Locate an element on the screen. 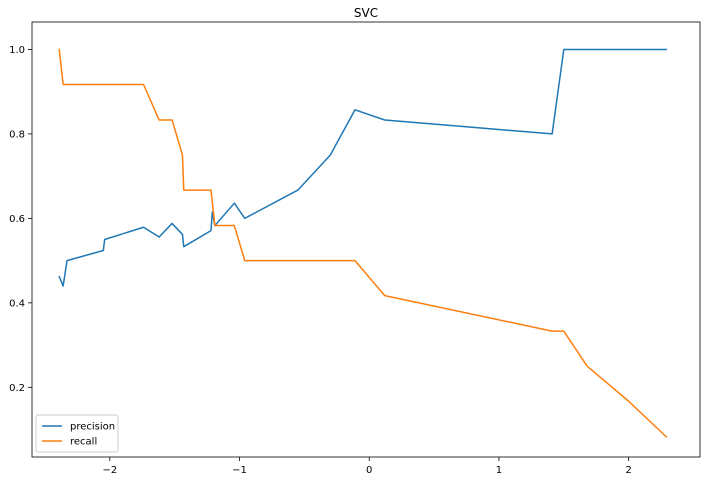 This screenshot has height=486, width=706. legend: precision recall is located at coordinates (77, 433).